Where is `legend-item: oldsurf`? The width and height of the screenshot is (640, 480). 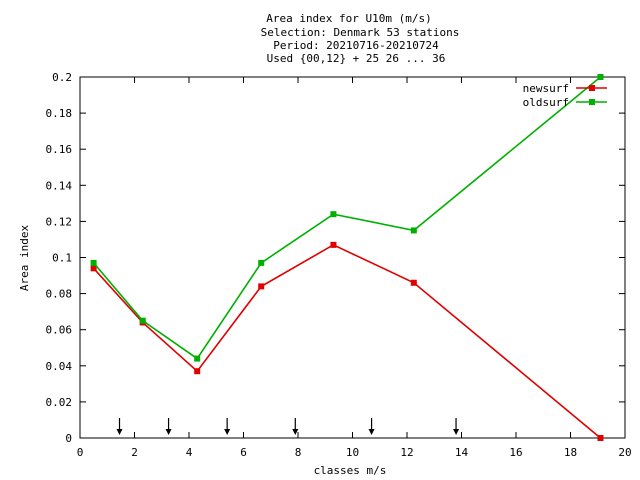 legend-item: oldsurf is located at coordinates (565, 102).